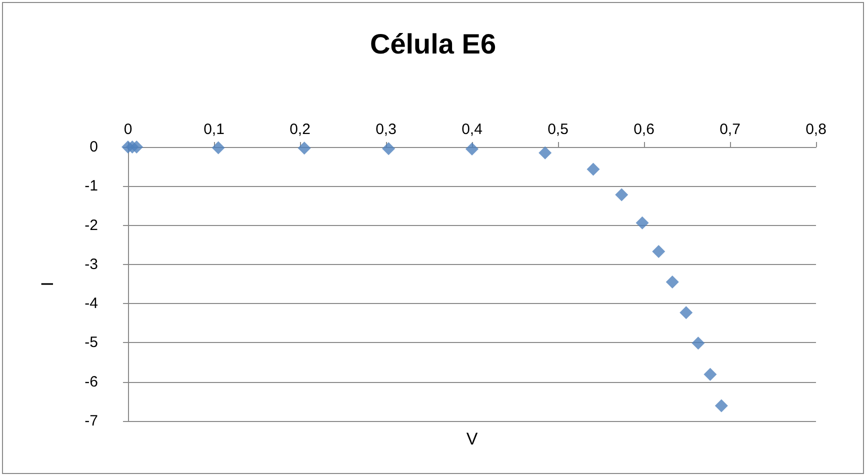  What do you see at coordinates (91, 381) in the screenshot?
I see `y-tick-label: -6` at bounding box center [91, 381].